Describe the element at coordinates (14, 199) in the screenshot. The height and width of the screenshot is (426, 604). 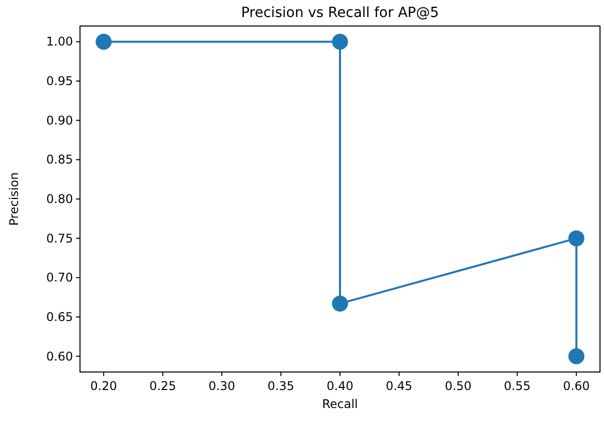
I see `y-axis-title: Precision` at that location.